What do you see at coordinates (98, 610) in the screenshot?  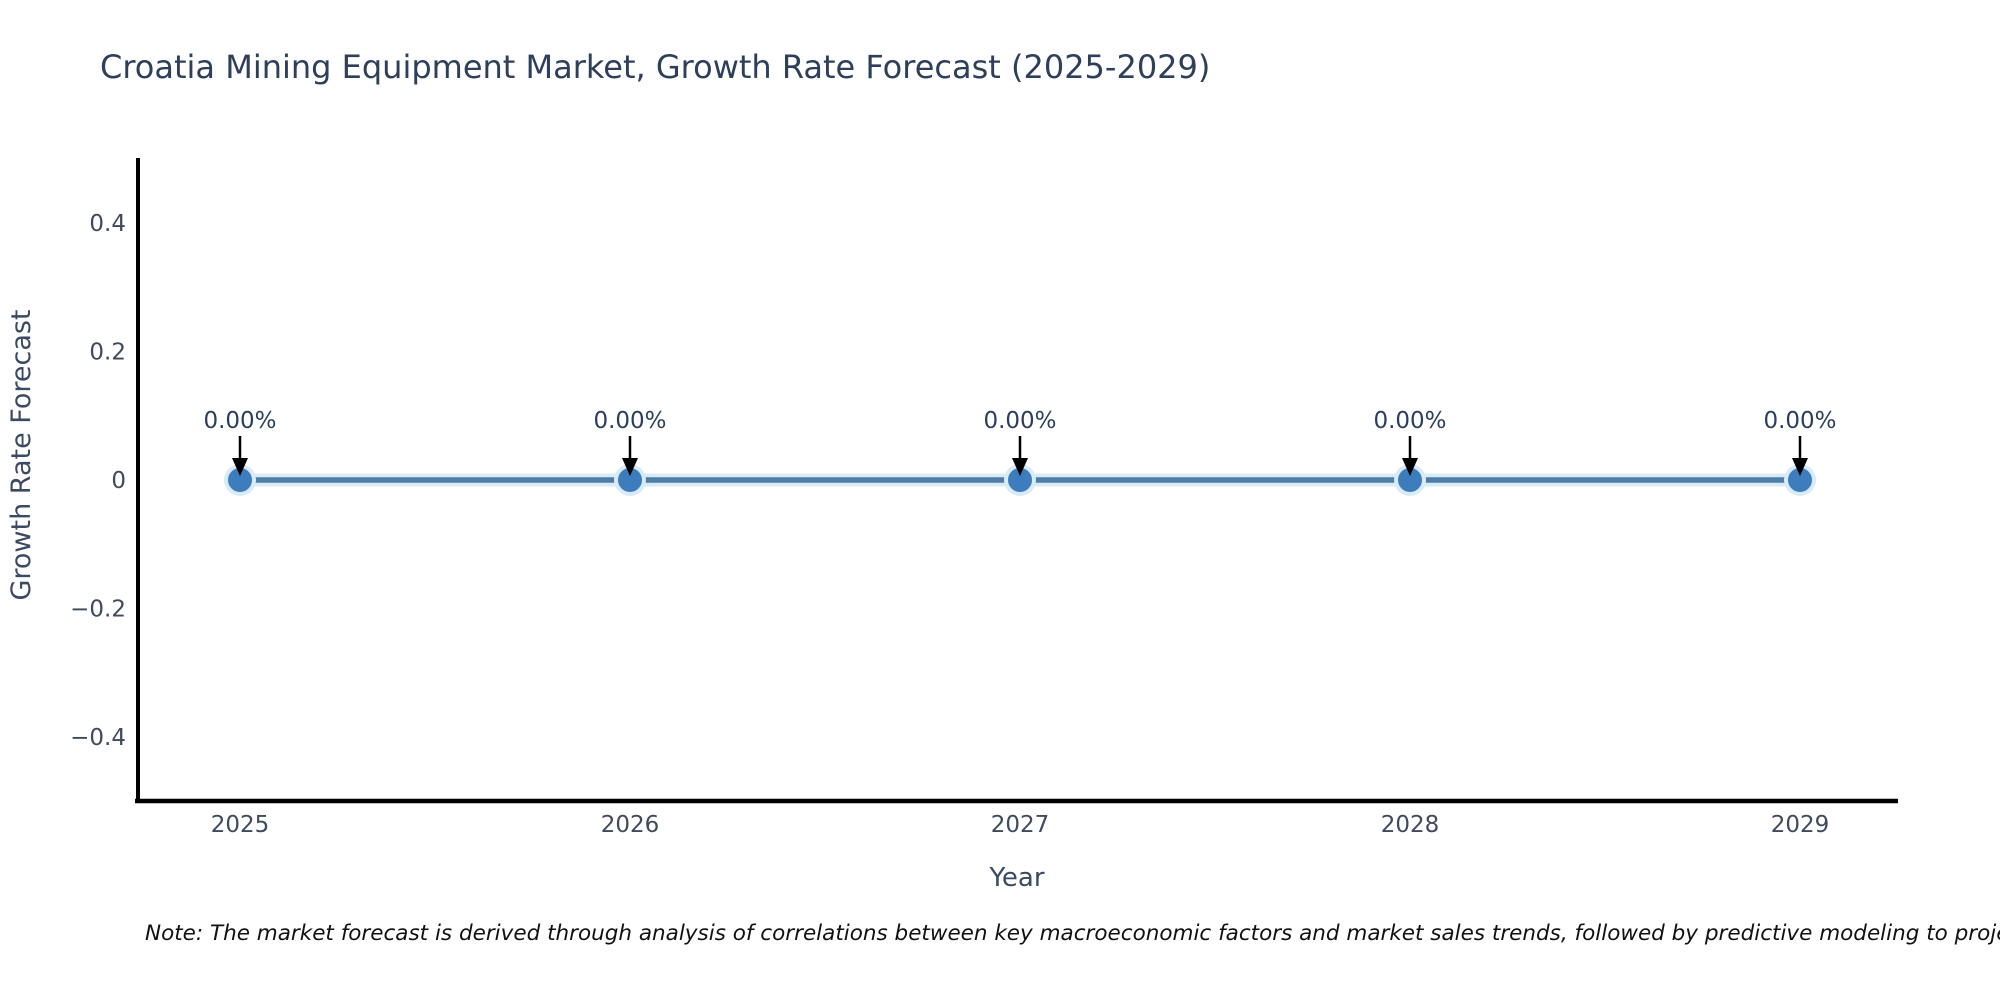 I see `y-tick-label: −0.2` at bounding box center [98, 610].